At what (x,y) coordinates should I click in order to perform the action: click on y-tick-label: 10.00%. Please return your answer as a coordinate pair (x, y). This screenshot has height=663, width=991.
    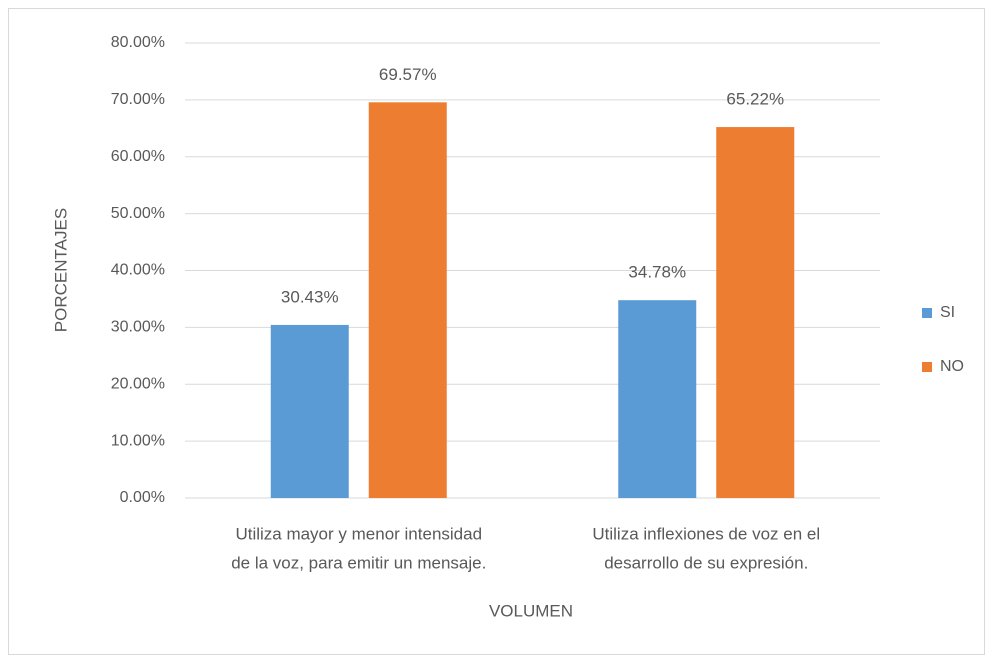
    Looking at the image, I should click on (138, 440).